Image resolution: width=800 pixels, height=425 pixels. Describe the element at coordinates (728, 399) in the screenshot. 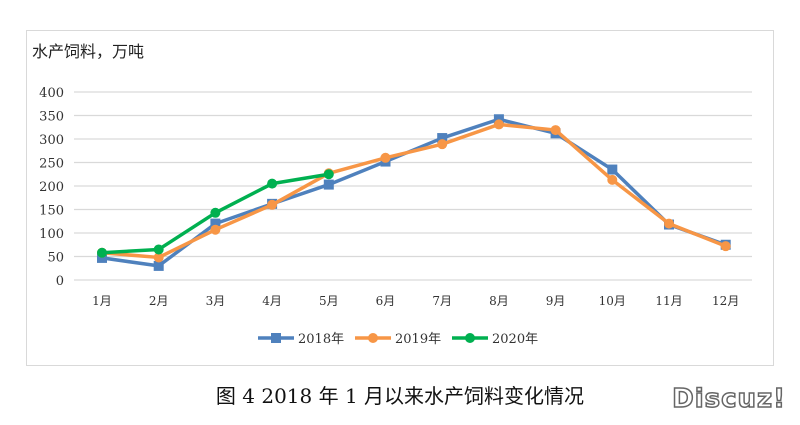

I see `watermark-logo: Discuz!` at that location.